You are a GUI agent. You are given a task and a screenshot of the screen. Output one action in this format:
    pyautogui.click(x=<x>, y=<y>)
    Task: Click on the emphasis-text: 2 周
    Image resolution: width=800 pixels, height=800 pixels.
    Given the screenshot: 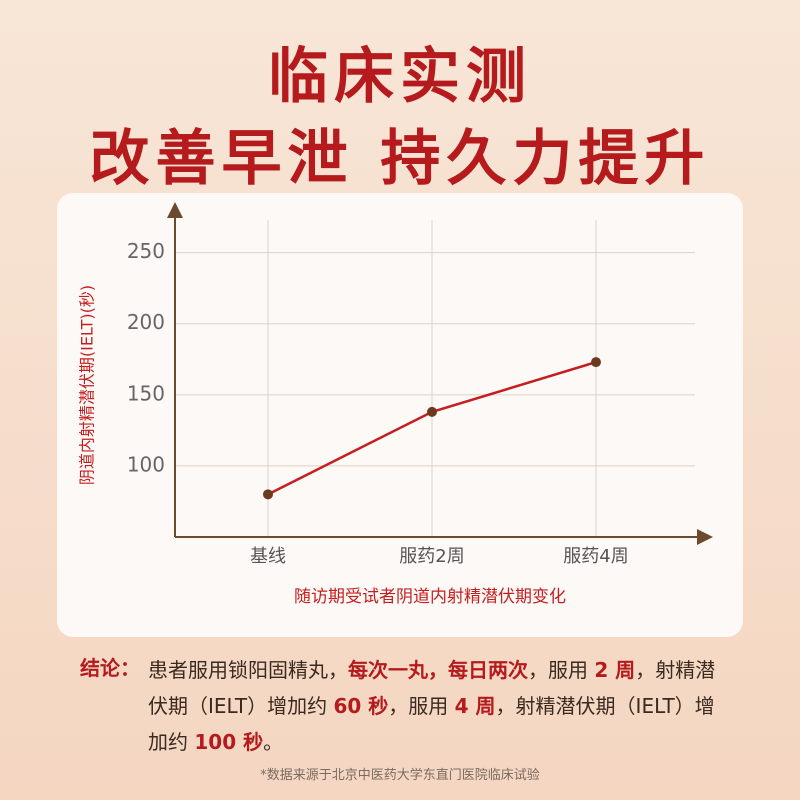 What is the action you would take?
    pyautogui.click(x=615, y=670)
    